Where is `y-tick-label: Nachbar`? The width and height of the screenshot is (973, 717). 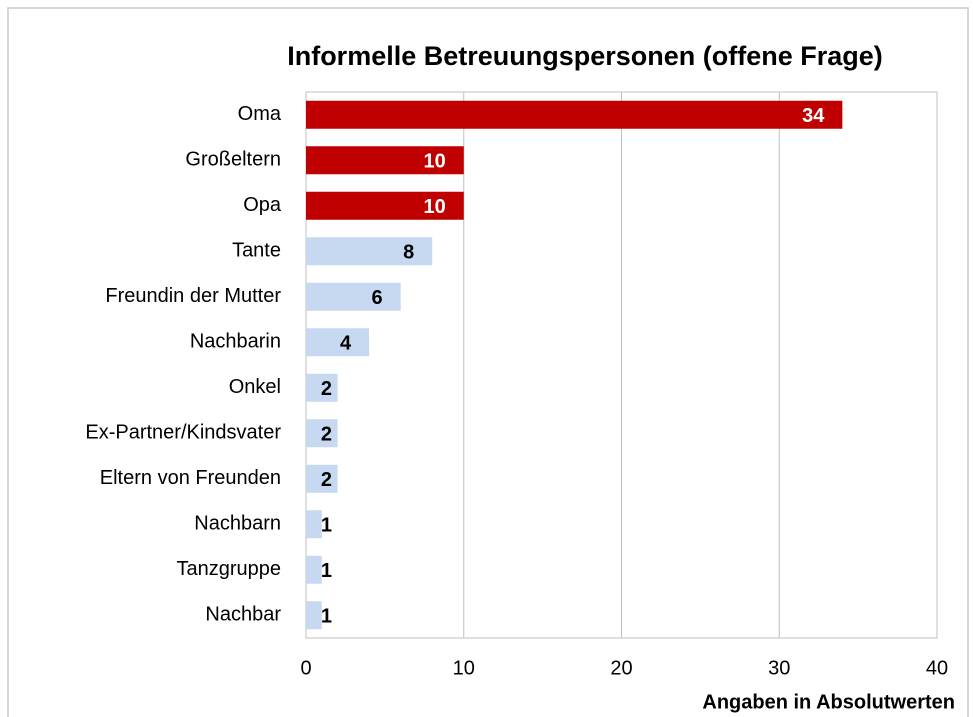
y-tick-label: Nachbar is located at coordinates (243, 615).